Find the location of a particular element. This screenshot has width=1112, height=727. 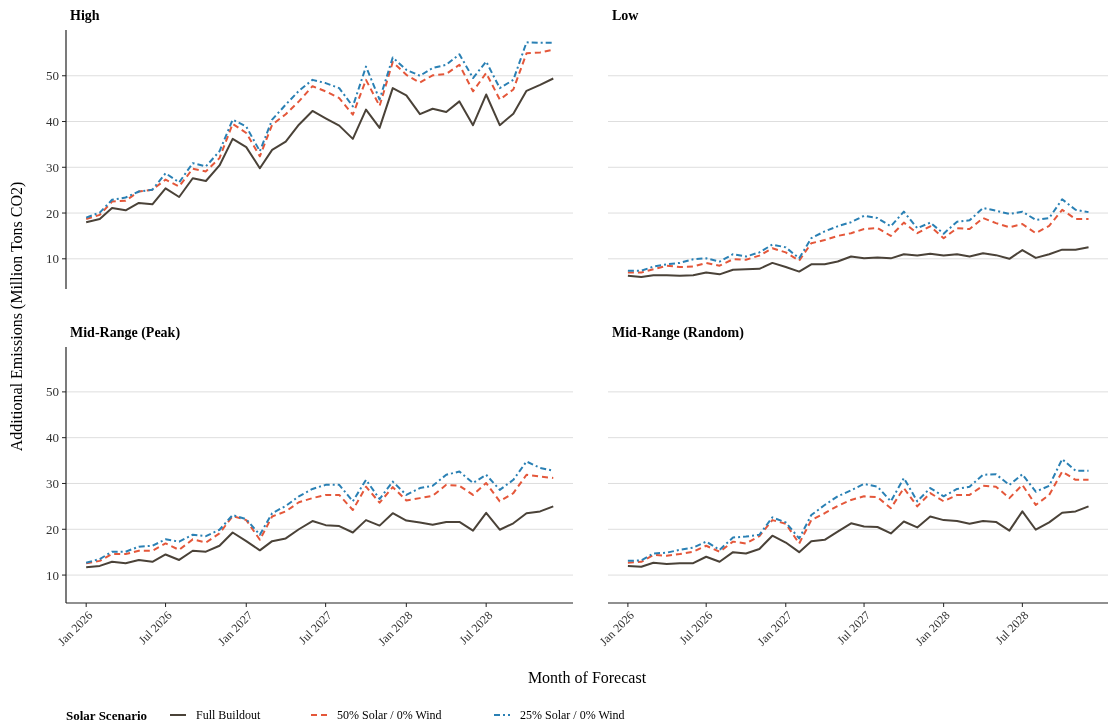

chart-title: High is located at coordinates (85, 15).